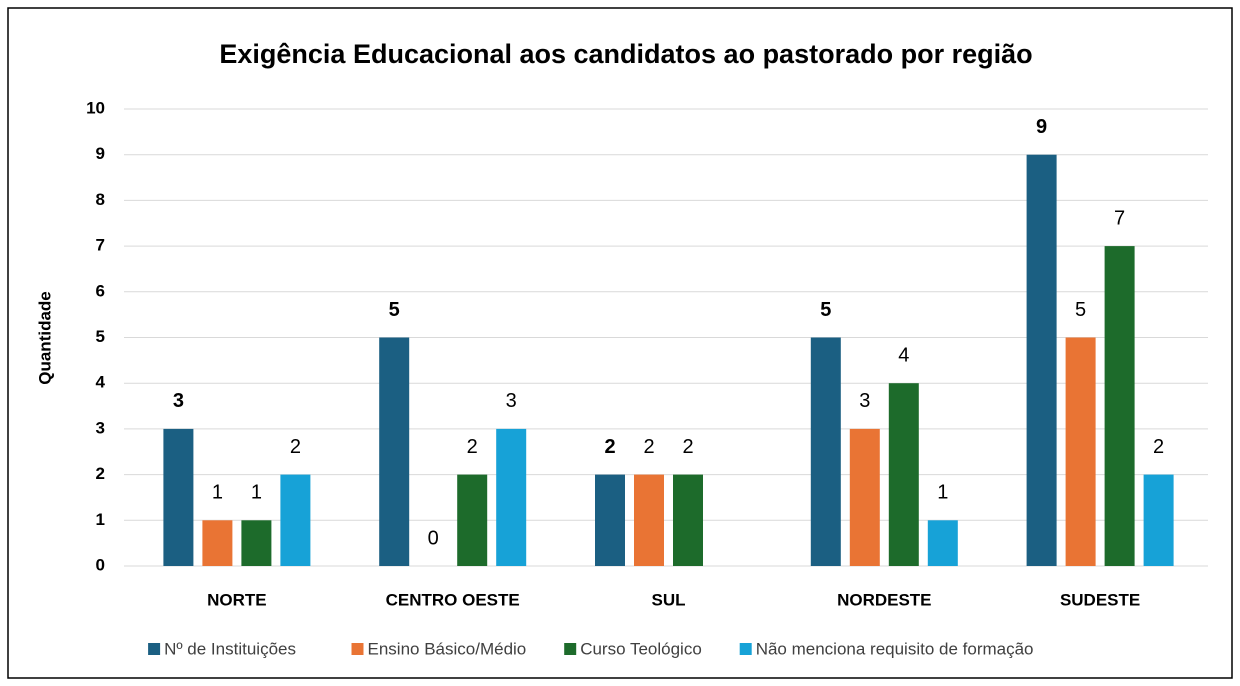  Describe the element at coordinates (1041, 127) in the screenshot. I see `value-label: 9` at that location.